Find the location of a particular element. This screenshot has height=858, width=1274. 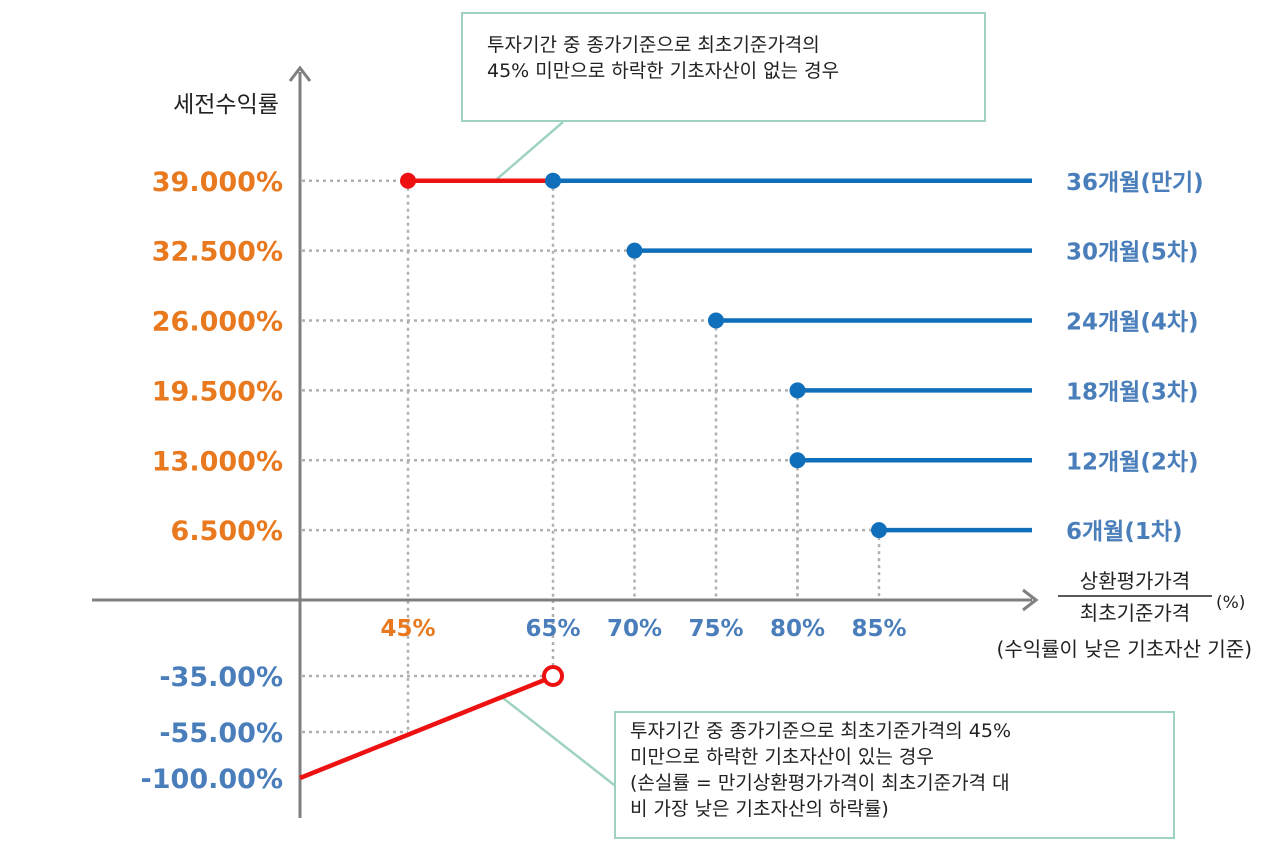

x-tick-75: 75% is located at coordinates (715, 629).